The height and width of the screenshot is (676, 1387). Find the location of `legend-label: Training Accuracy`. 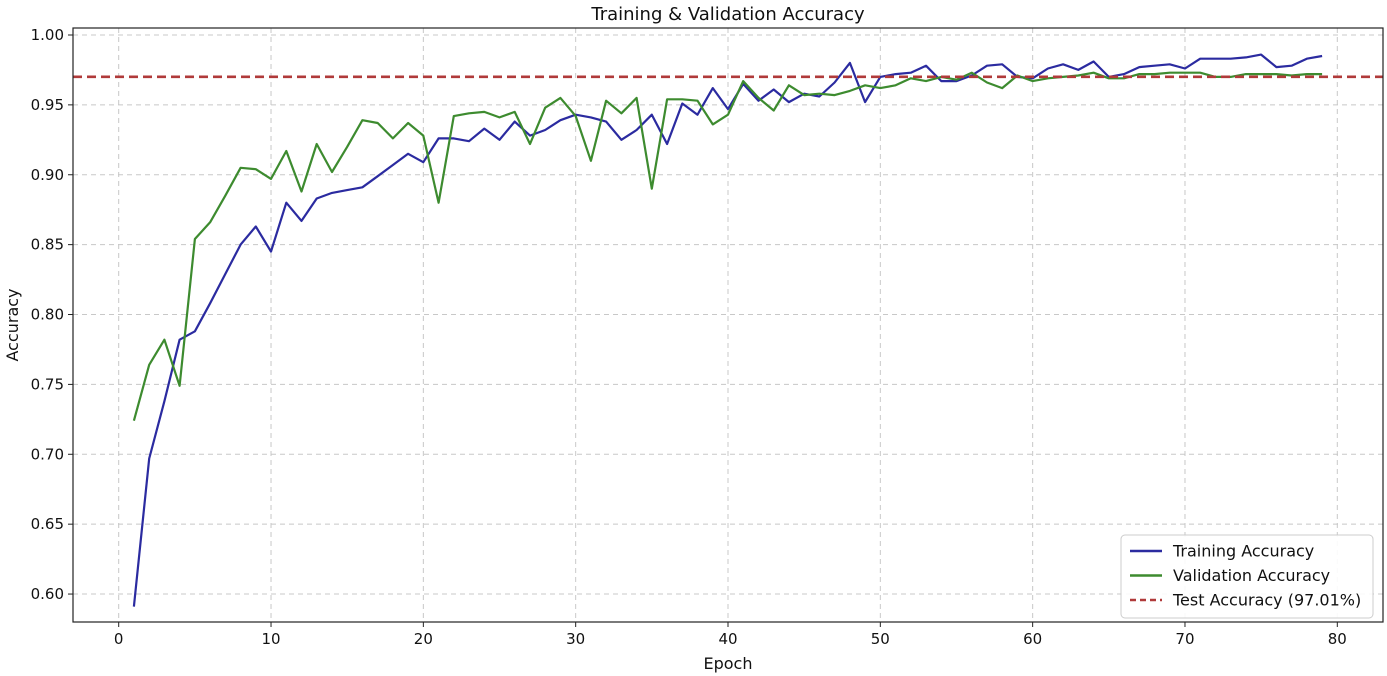

legend-label: Training Accuracy is located at coordinates (1243, 551).